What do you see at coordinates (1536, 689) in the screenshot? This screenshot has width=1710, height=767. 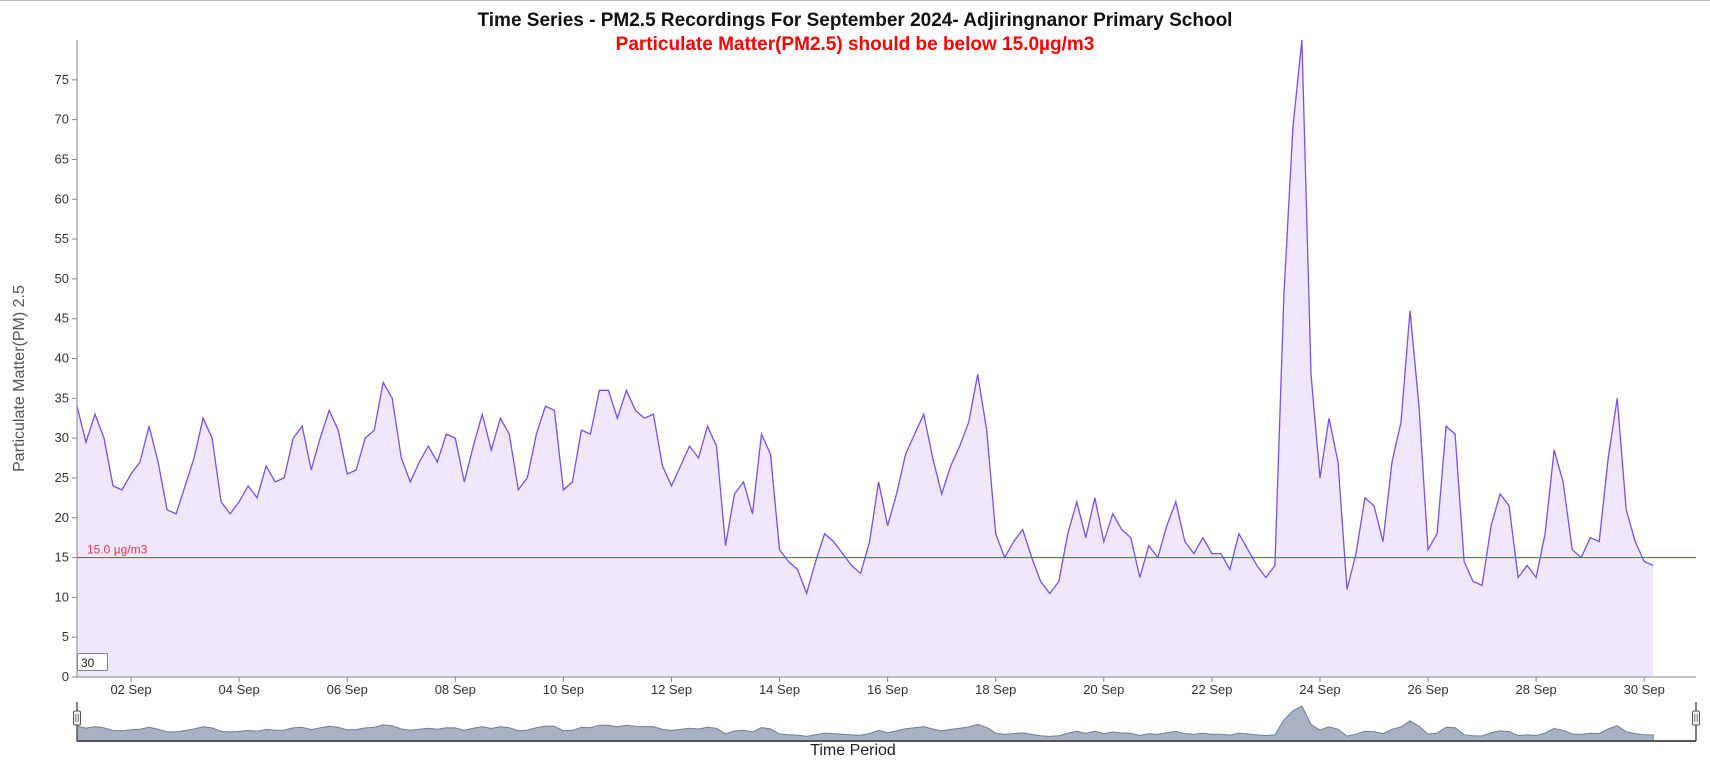 I see `x-tick-label: 28 Sep` at bounding box center [1536, 689].